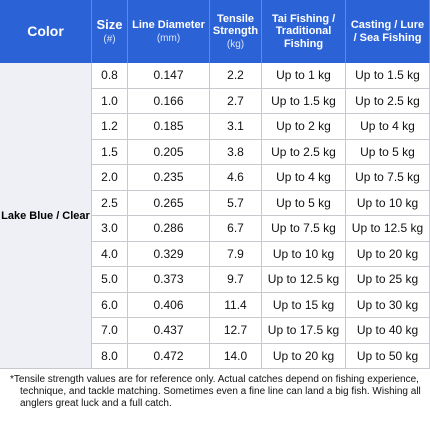 The height and width of the screenshot is (430, 430). Describe the element at coordinates (388, 280) in the screenshot. I see `table-cell: Up to 25 kg` at that location.